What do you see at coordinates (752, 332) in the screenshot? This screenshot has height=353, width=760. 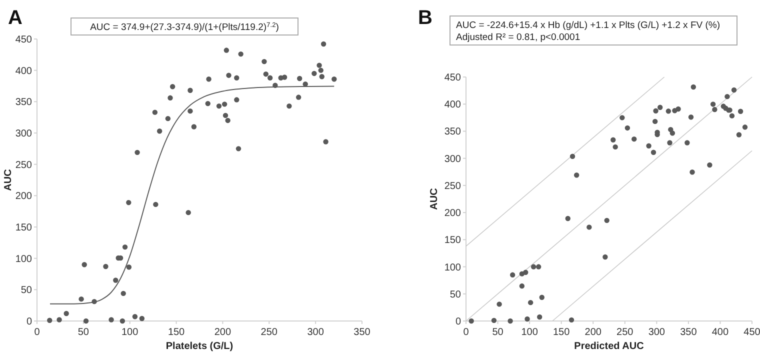 I see `x-tick-label: 450` at bounding box center [752, 332].